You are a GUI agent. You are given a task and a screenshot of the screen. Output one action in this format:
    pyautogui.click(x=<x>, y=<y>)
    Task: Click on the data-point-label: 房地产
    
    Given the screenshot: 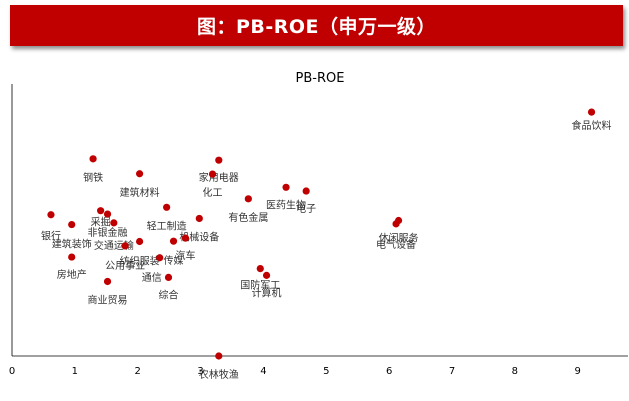 What is the action you would take?
    pyautogui.click(x=72, y=274)
    